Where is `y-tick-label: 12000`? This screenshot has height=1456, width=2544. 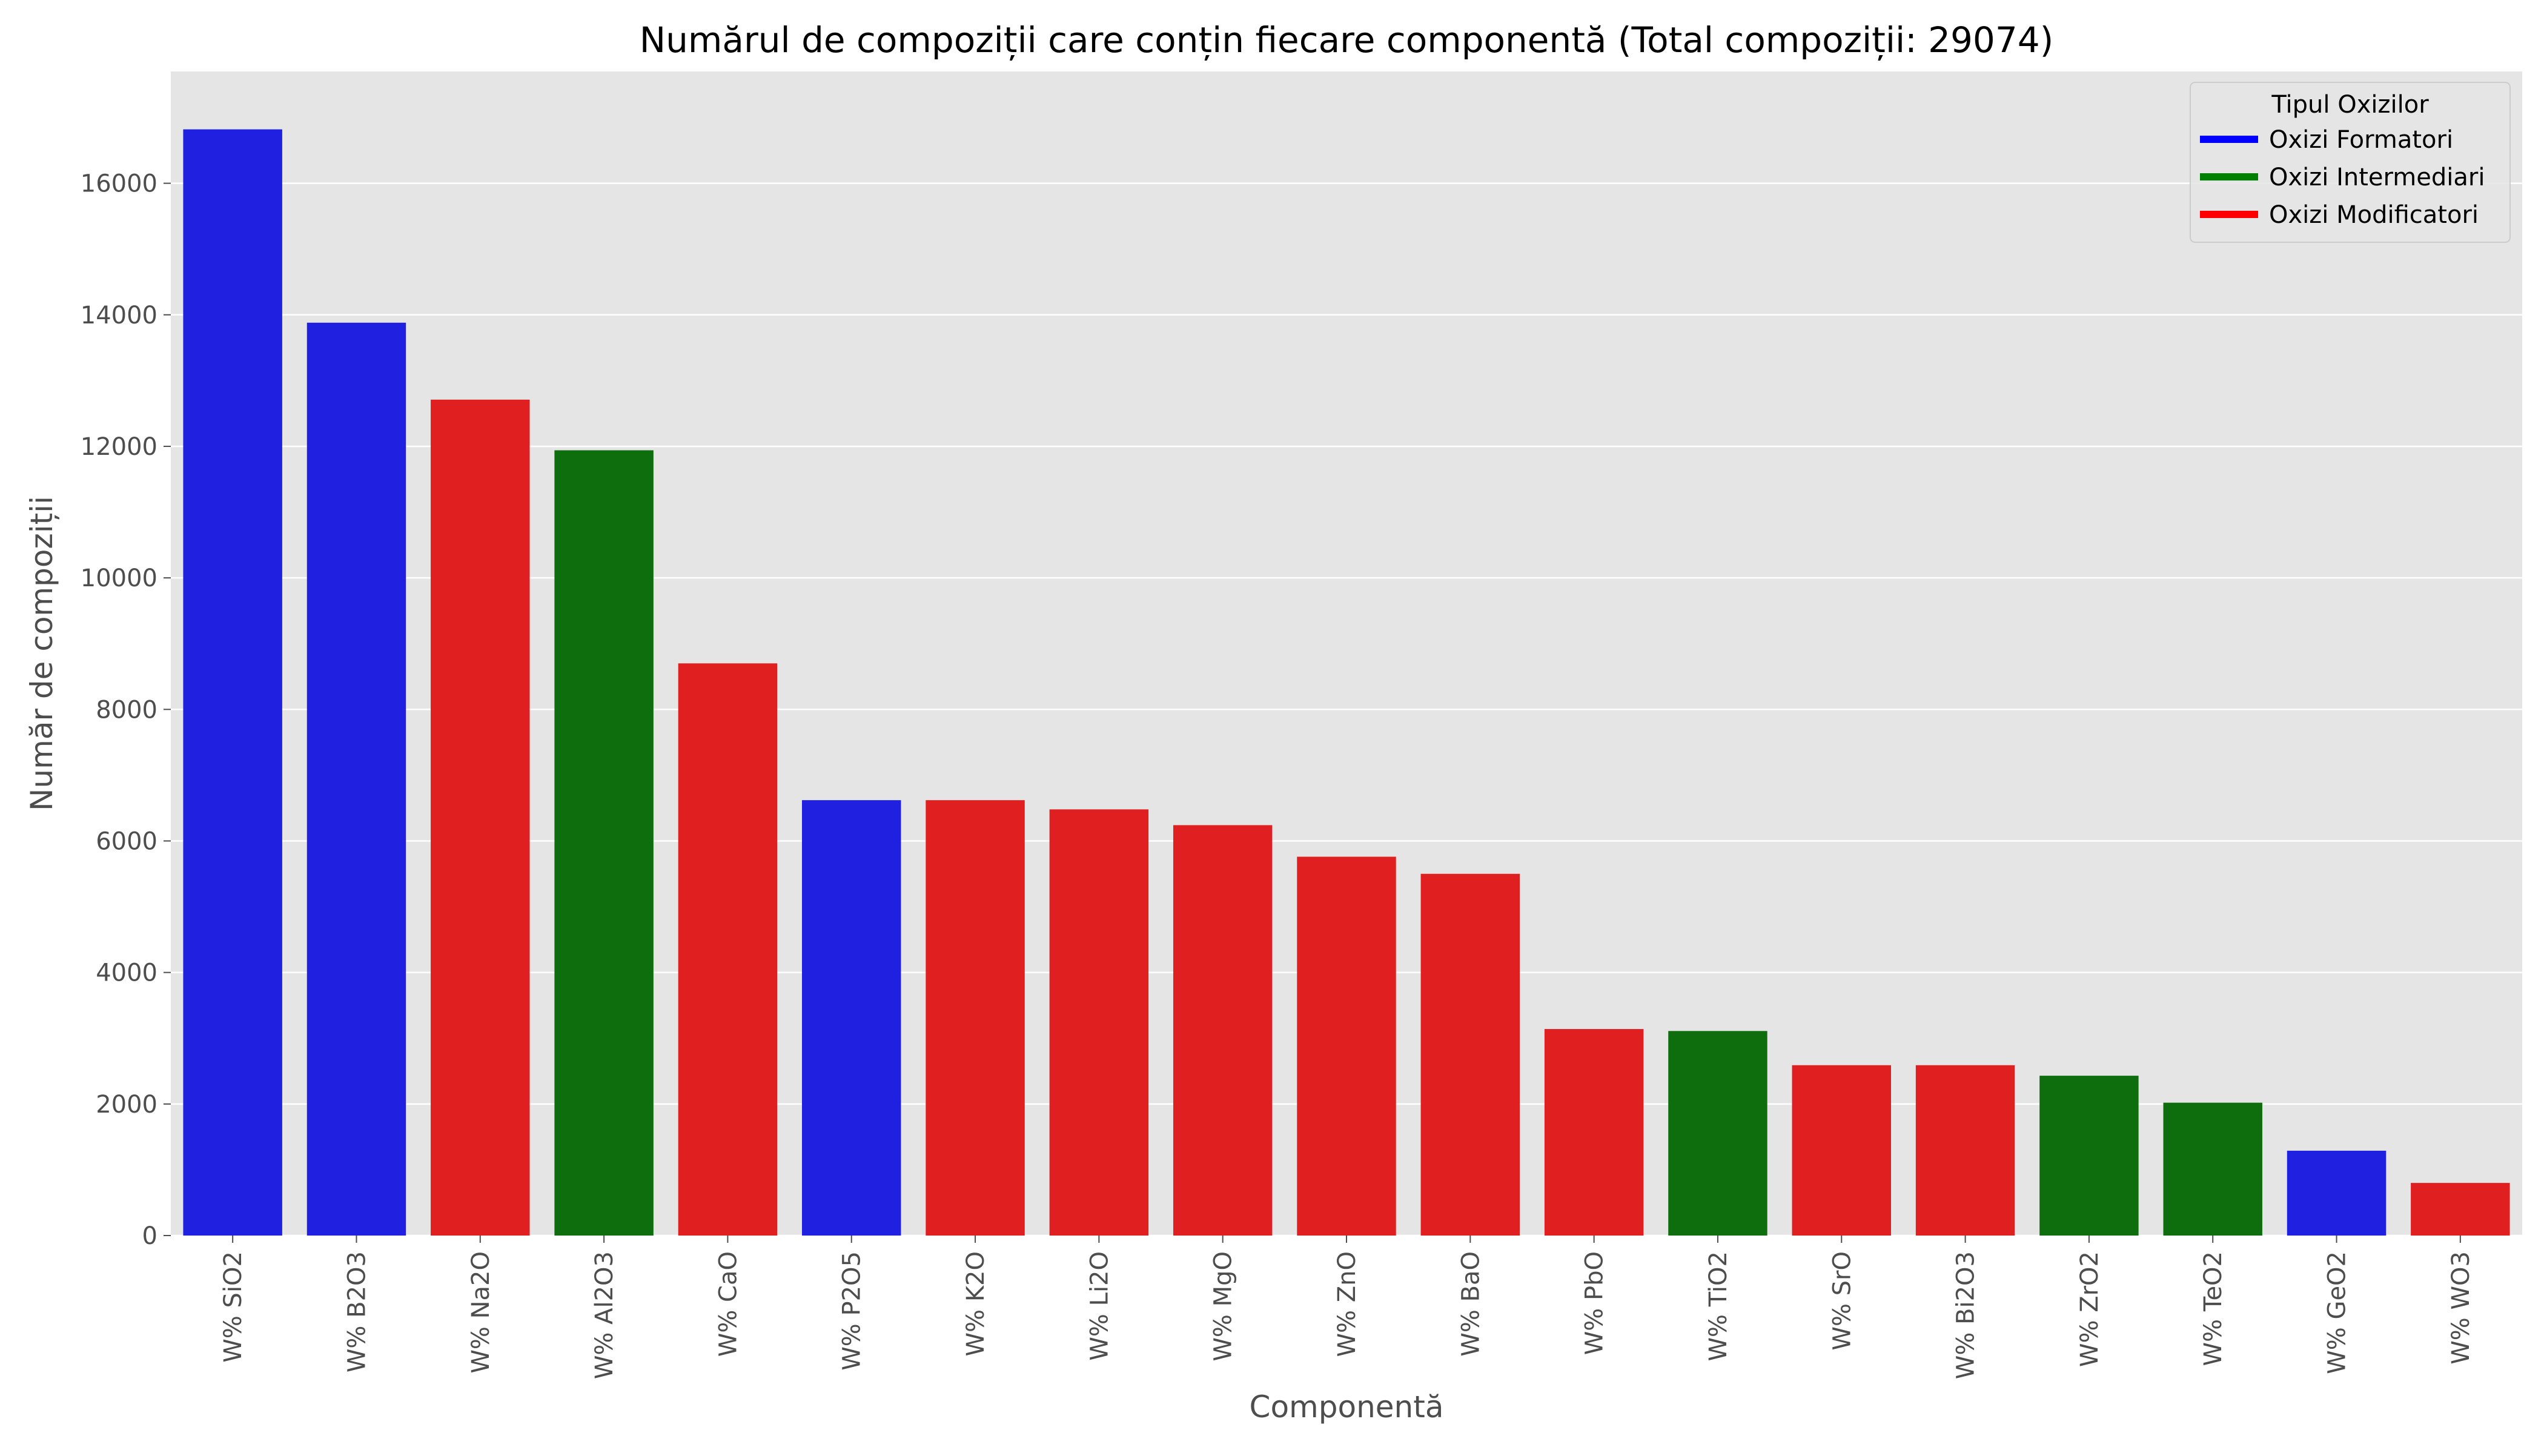 y-tick-label: 12000 is located at coordinates (119, 447).